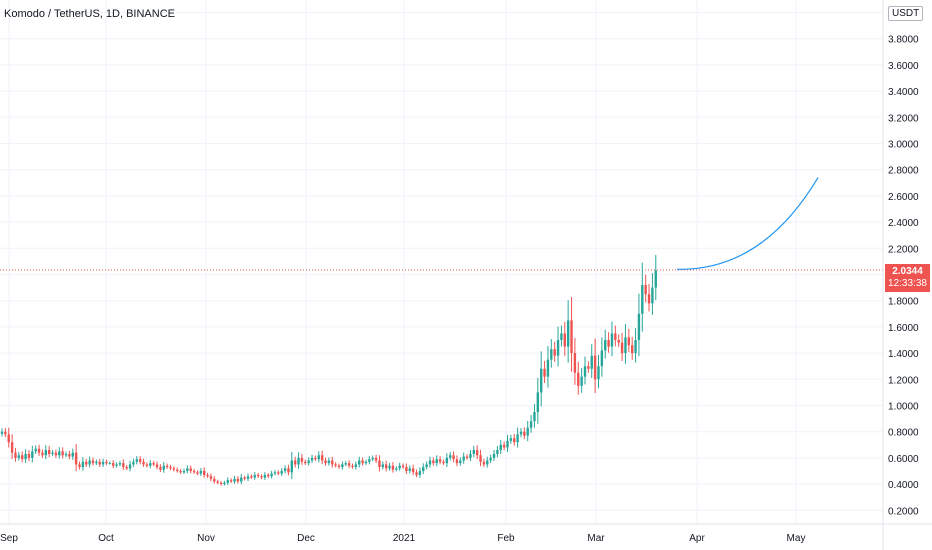 This screenshot has width=932, height=550. Describe the element at coordinates (9, 538) in the screenshot. I see `time-tick-label: Sep` at that location.